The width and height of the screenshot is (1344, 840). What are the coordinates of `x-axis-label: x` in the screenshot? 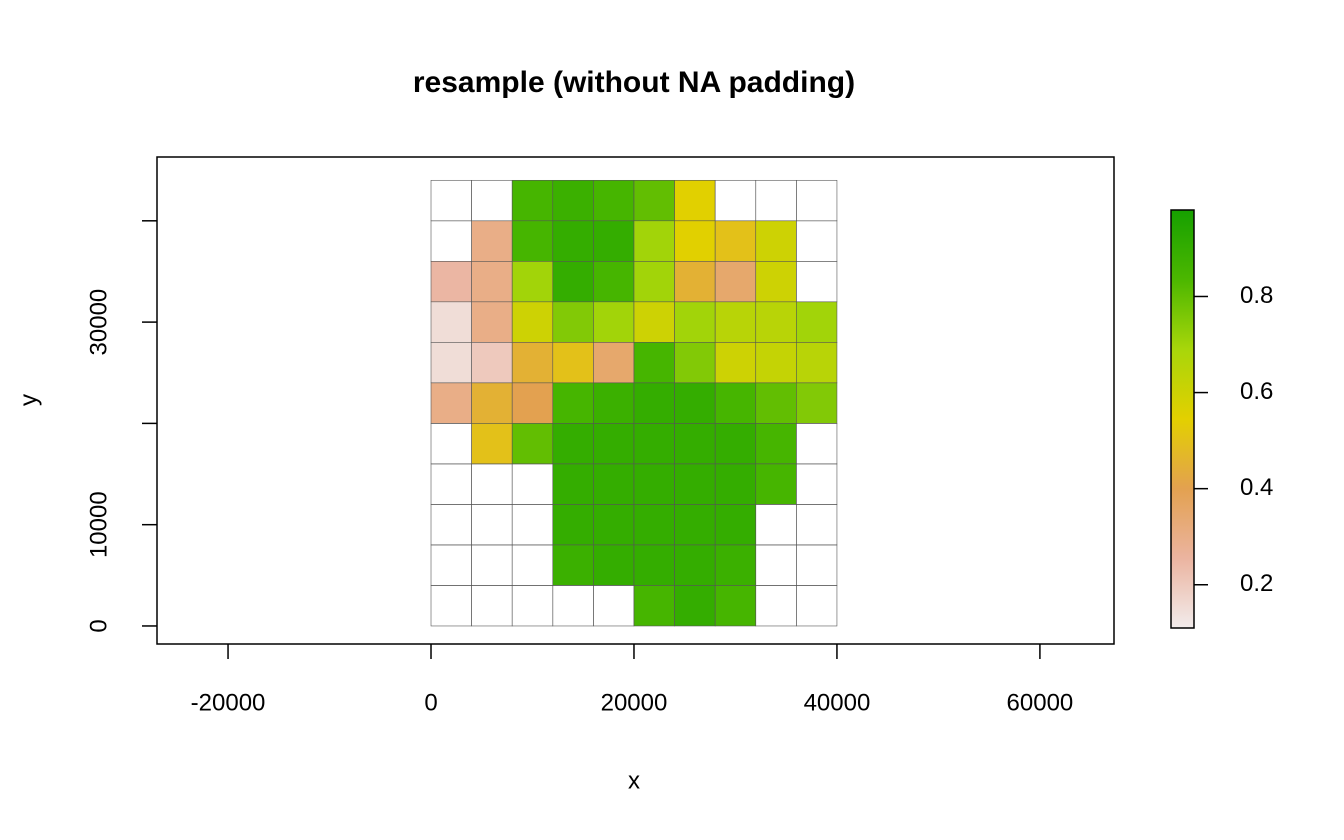 It's located at (634, 780).